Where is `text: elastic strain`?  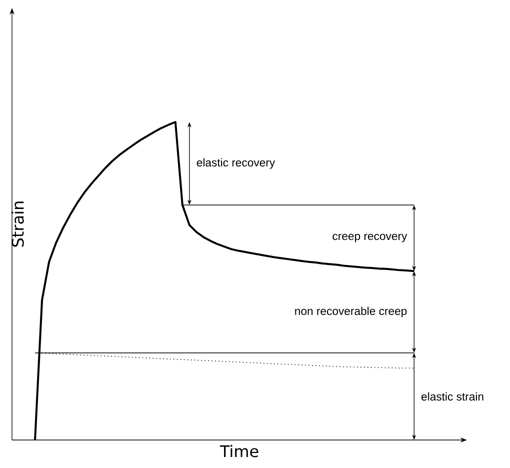
text: elastic strain is located at coordinates (453, 396).